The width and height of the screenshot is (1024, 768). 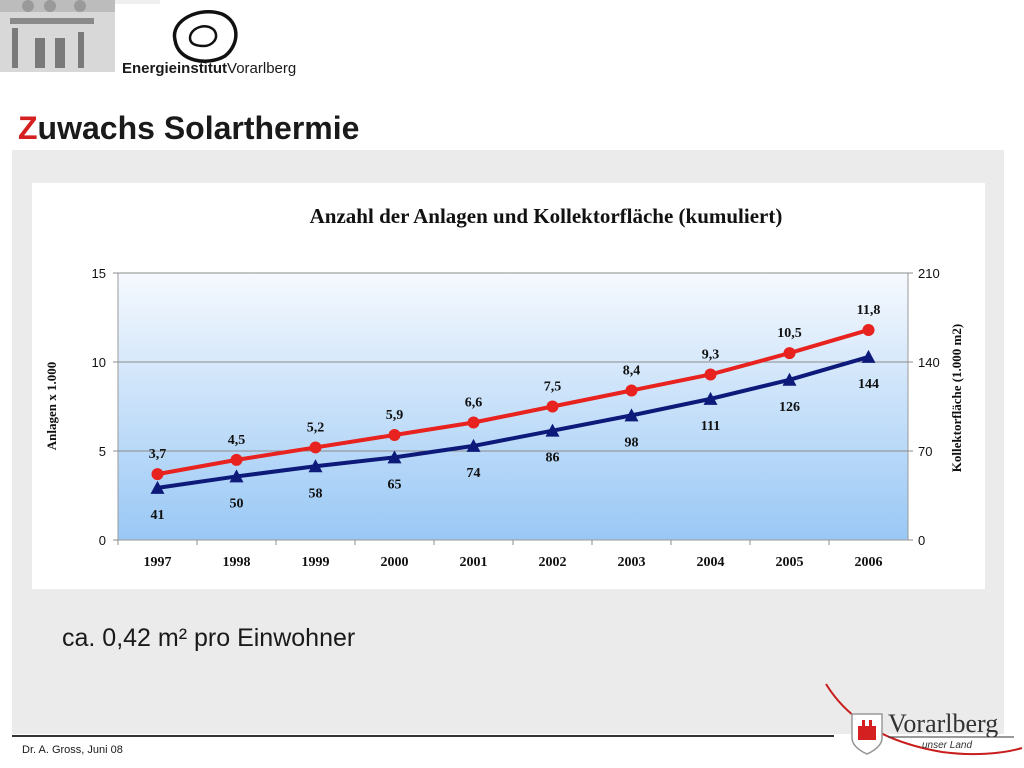 I want to click on left-tick-label: 15, so click(x=99, y=273).